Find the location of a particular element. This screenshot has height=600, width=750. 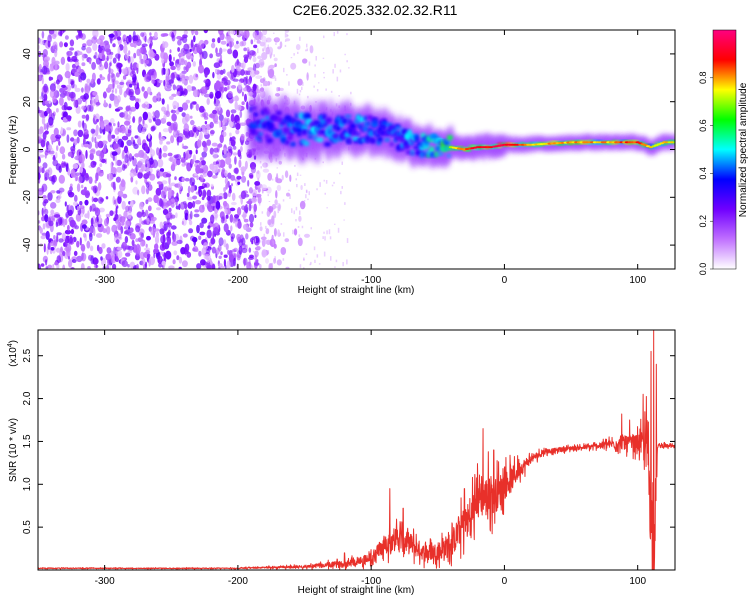

spectrogram-x-axis-label: Height of straight line (km) is located at coordinates (356, 290).